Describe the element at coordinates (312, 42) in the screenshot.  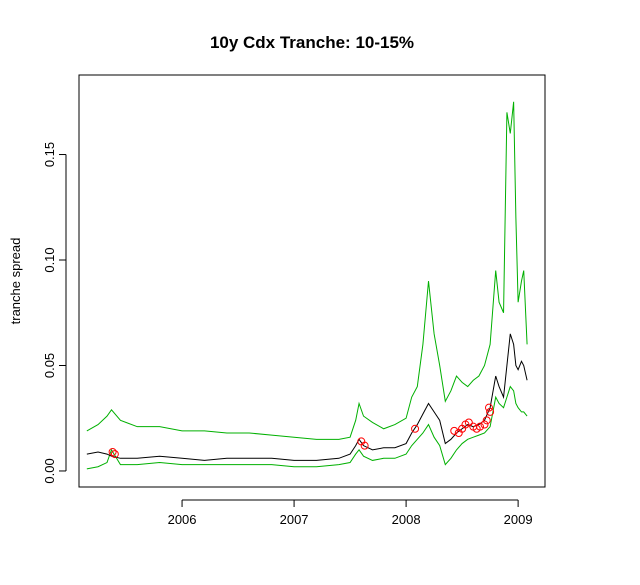
I see `chart-title: 10y Cdx Tranche: 10-15%` at that location.